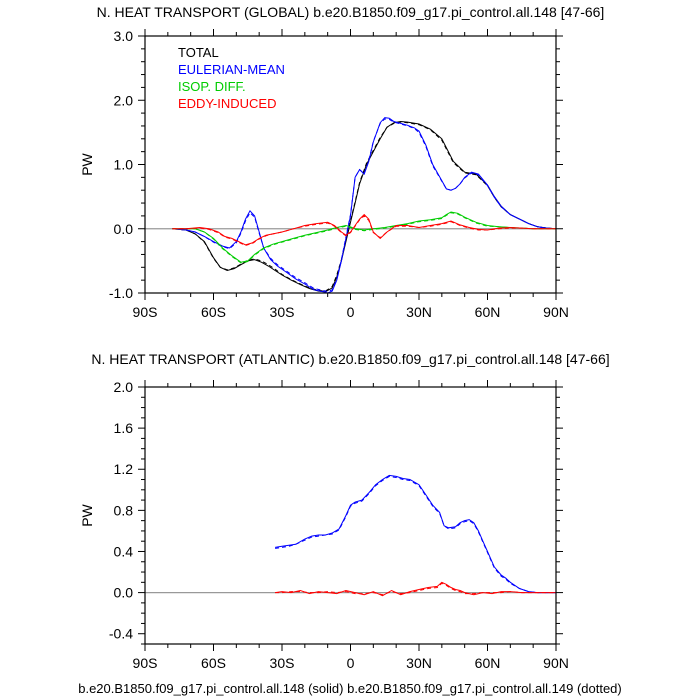 The width and height of the screenshot is (700, 700). I want to click on y-tick-label: 0.4, so click(124, 551).